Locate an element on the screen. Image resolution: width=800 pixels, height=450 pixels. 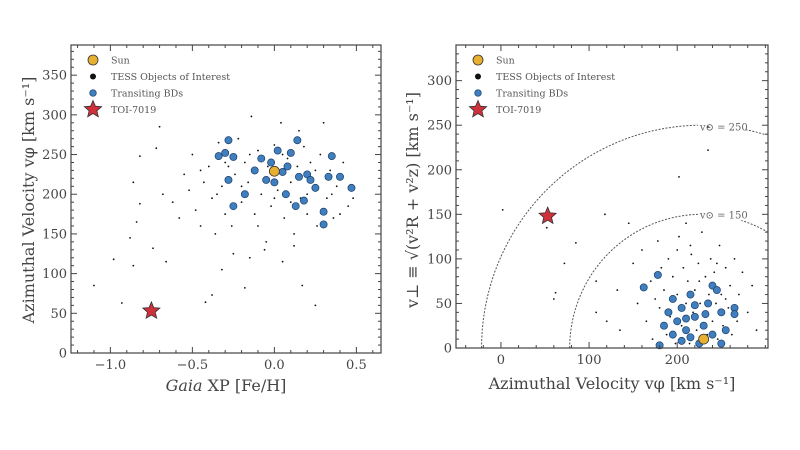
legend-toi-marker is located at coordinates (93, 76).